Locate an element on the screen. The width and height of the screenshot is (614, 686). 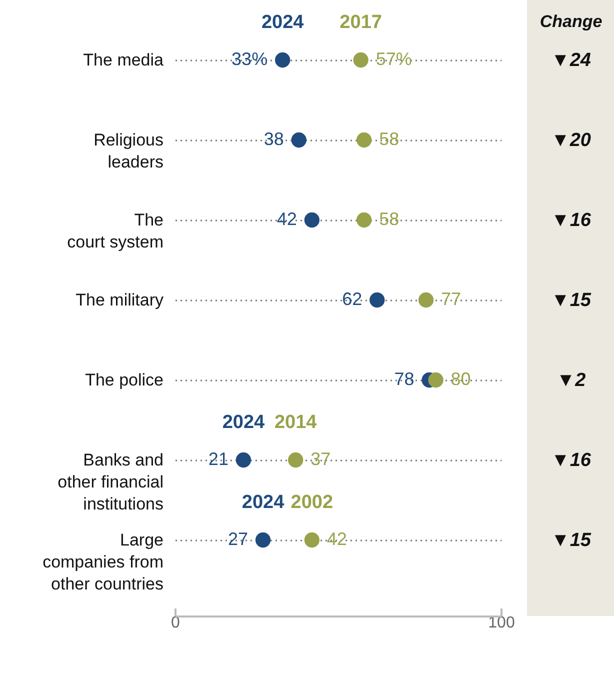
series-label: 2017 is located at coordinates (361, 22).